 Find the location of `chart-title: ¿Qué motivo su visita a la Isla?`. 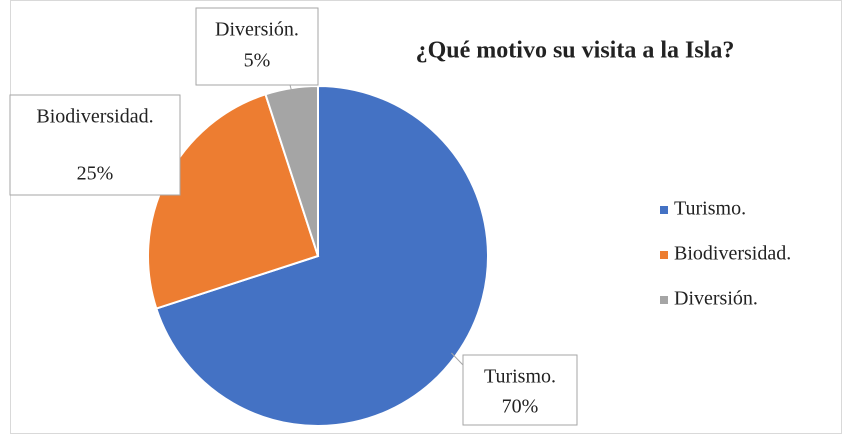

chart-title: ¿Qué motivo su visita a la Isla? is located at coordinates (575, 51).